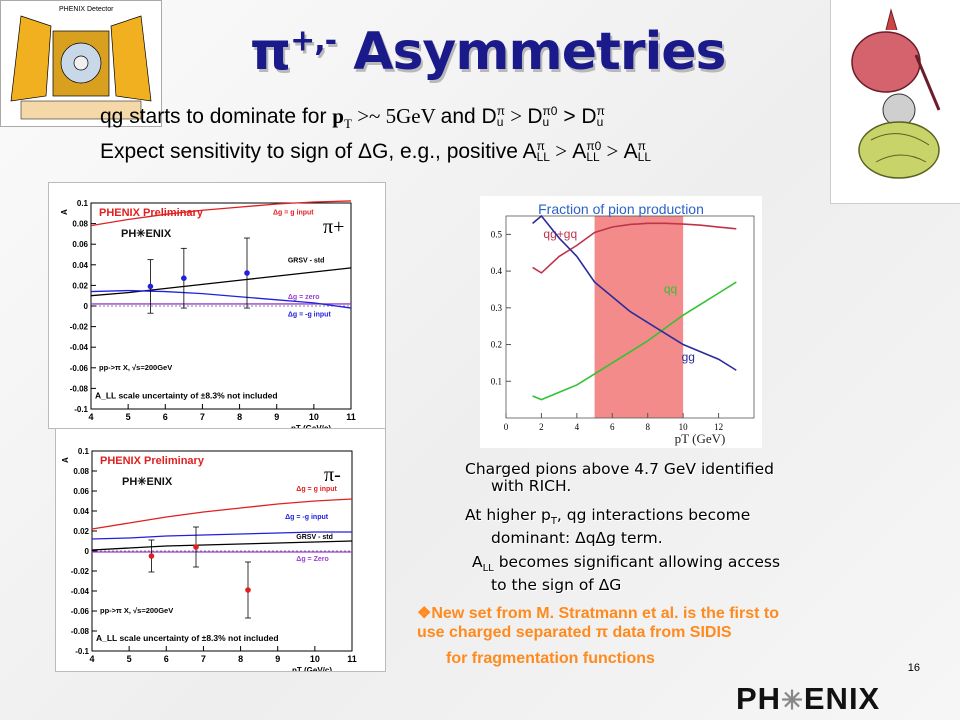  What do you see at coordinates (560, 234) in the screenshot?
I see `series-label-qg+gq: qg+gq` at bounding box center [560, 234].